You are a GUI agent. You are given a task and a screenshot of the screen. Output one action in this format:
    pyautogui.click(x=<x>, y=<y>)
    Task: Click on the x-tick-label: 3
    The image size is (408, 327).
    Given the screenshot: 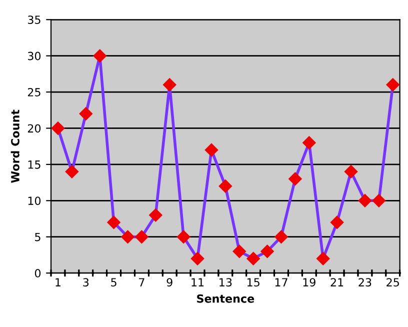 What is the action you would take?
    pyautogui.click(x=86, y=282)
    